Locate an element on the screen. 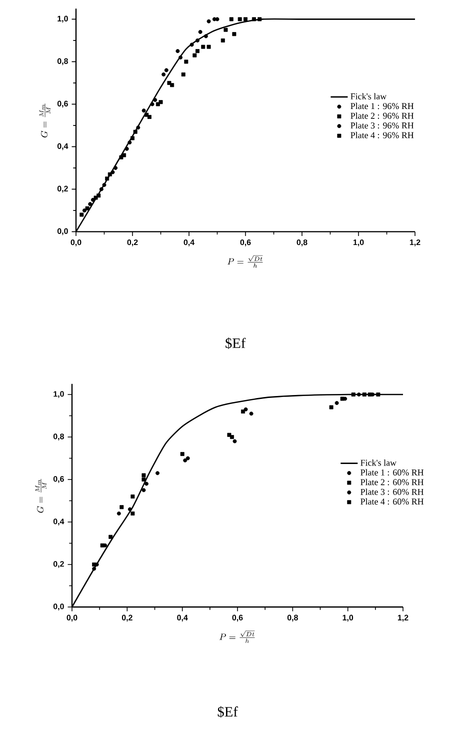  legend-label: Plate 4 : 60% RH is located at coordinates (392, 501).